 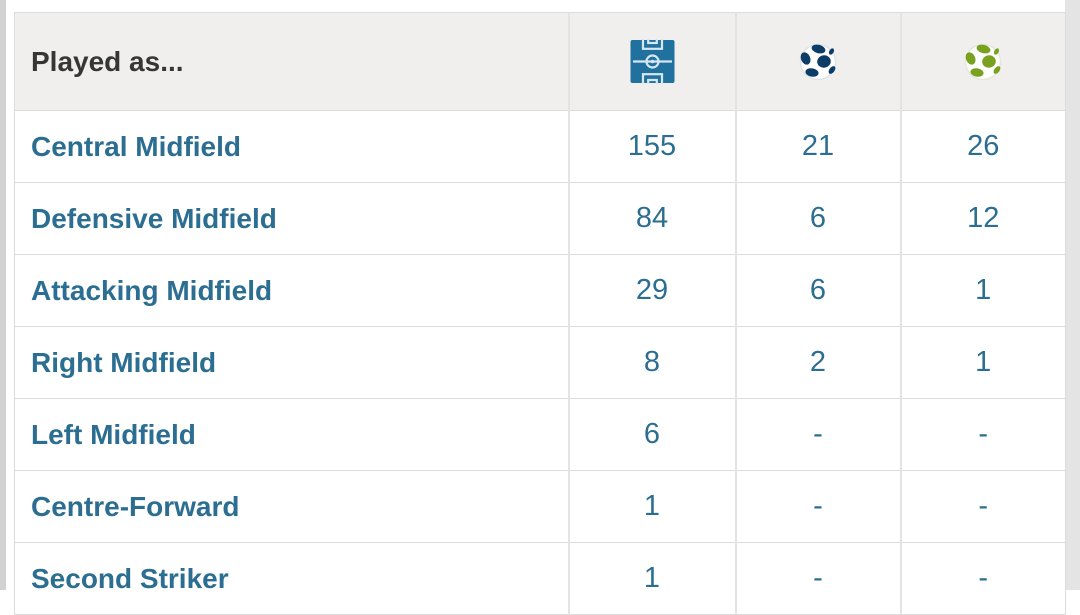 I want to click on table-row: Left Midfield 6 - -, so click(x=540, y=434).